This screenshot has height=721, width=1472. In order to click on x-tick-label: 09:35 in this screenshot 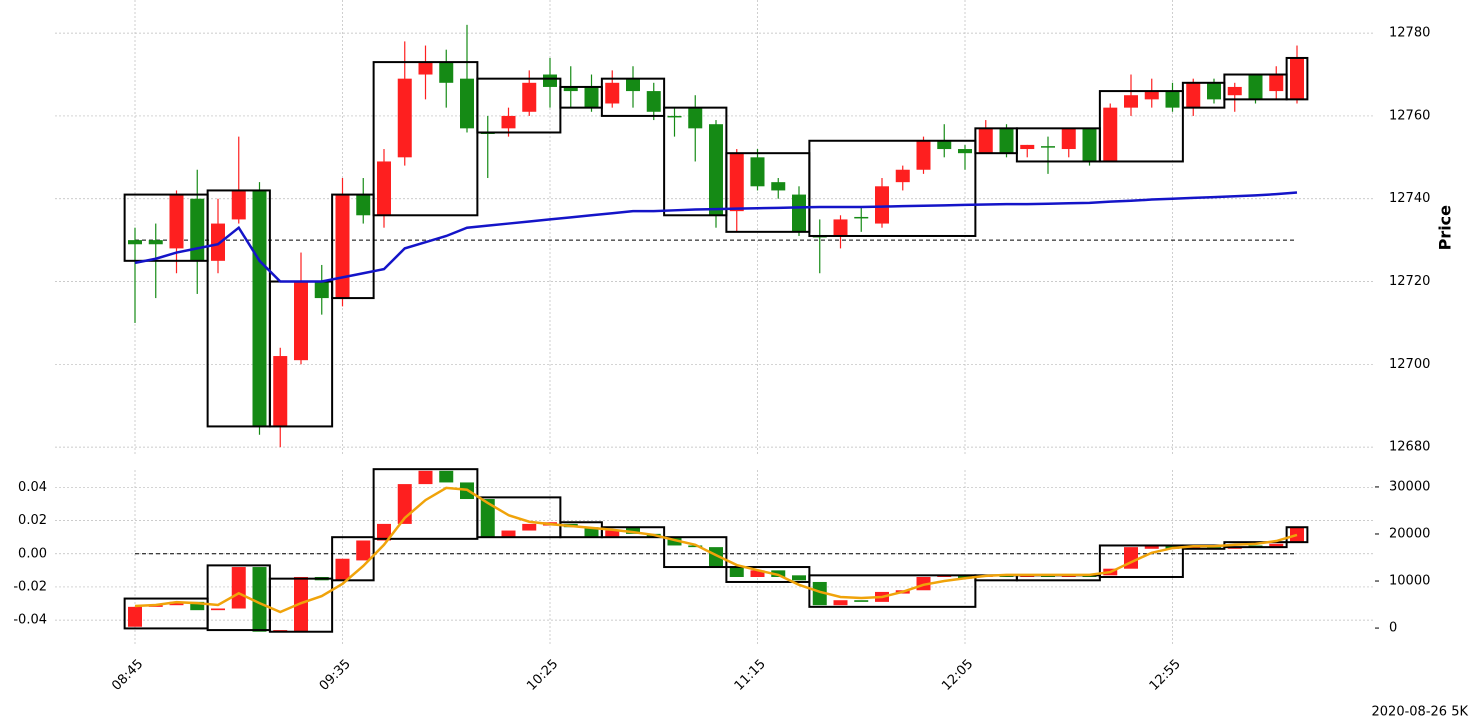, I will do `click(335, 675)`.